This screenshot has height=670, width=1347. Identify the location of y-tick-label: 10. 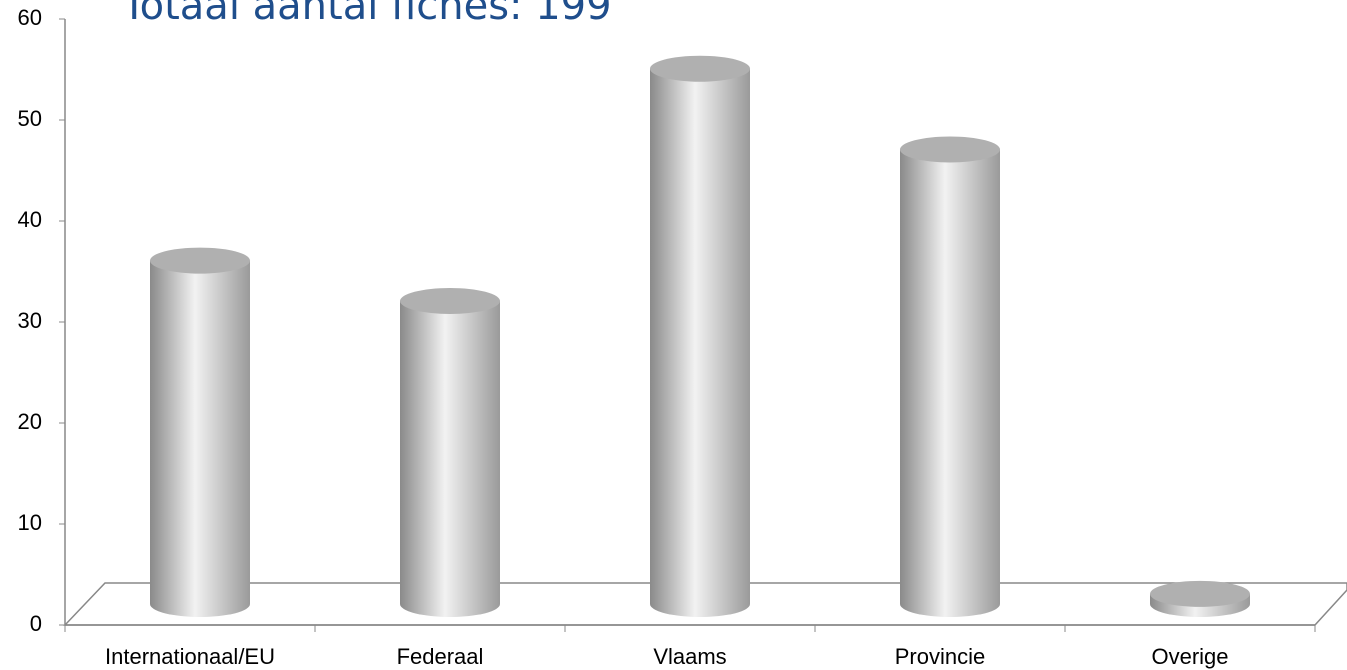
(30, 522).